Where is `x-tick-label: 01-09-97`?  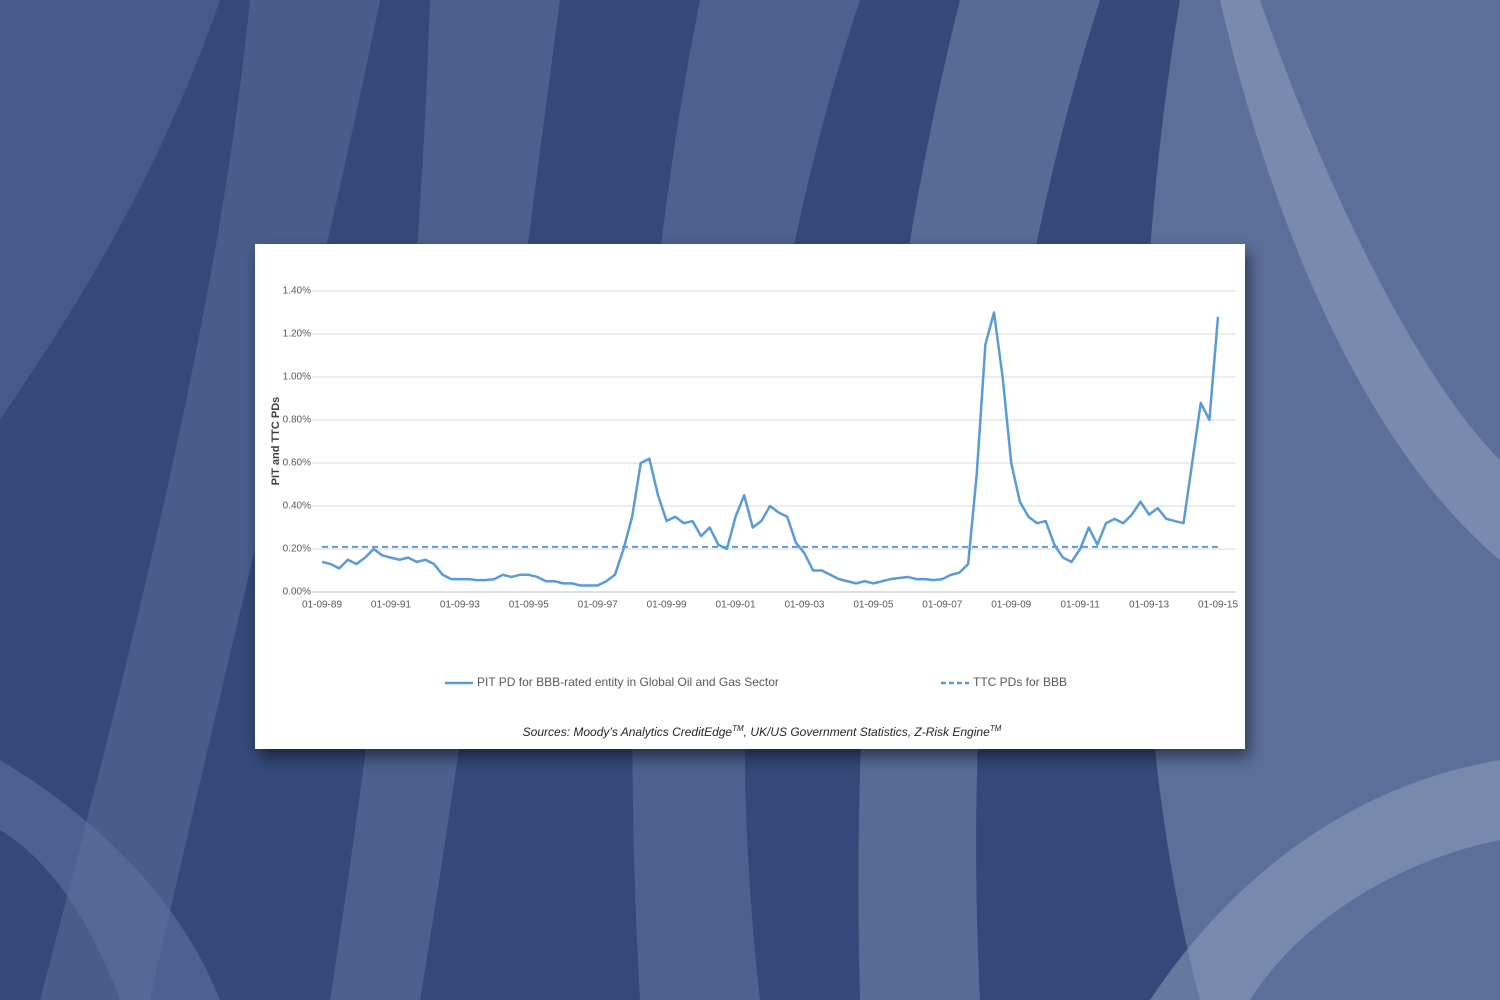
x-tick-label: 01-09-97 is located at coordinates (598, 605).